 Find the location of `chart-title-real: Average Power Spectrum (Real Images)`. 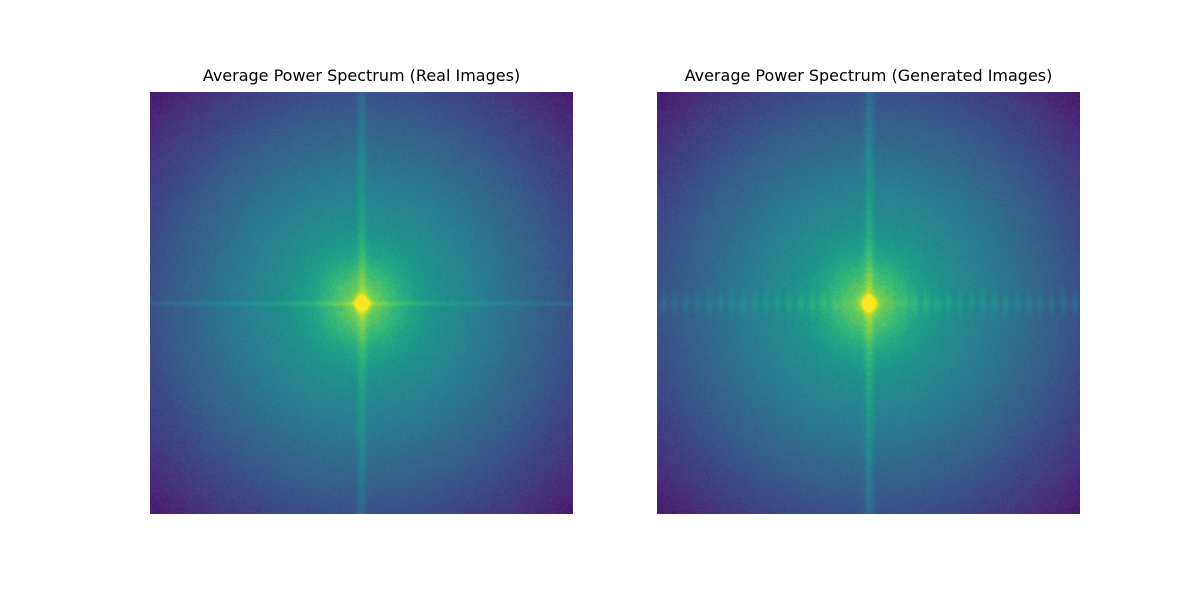

chart-title-real: Average Power Spectrum (Real Images) is located at coordinates (361, 75).